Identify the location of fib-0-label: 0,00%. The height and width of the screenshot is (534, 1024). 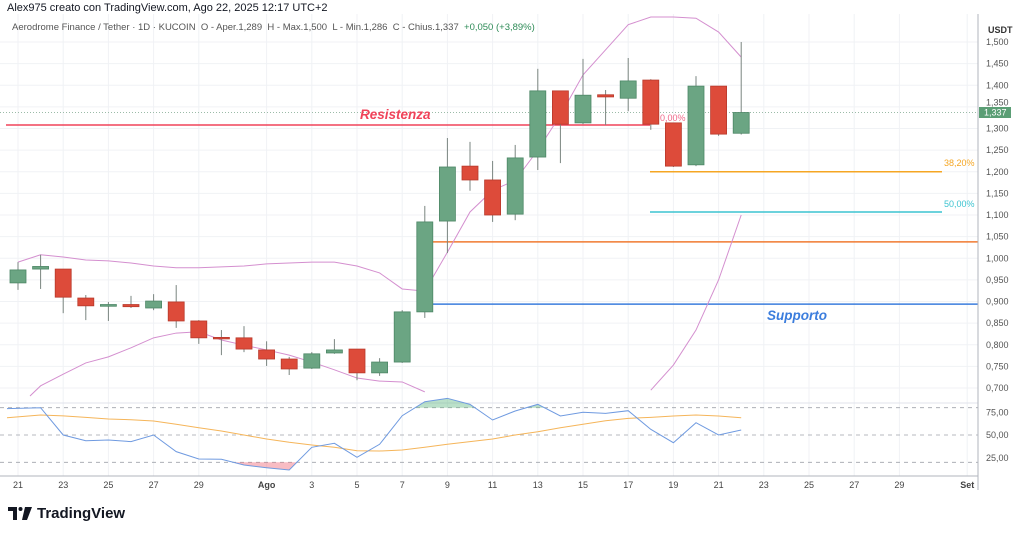
(673, 118).